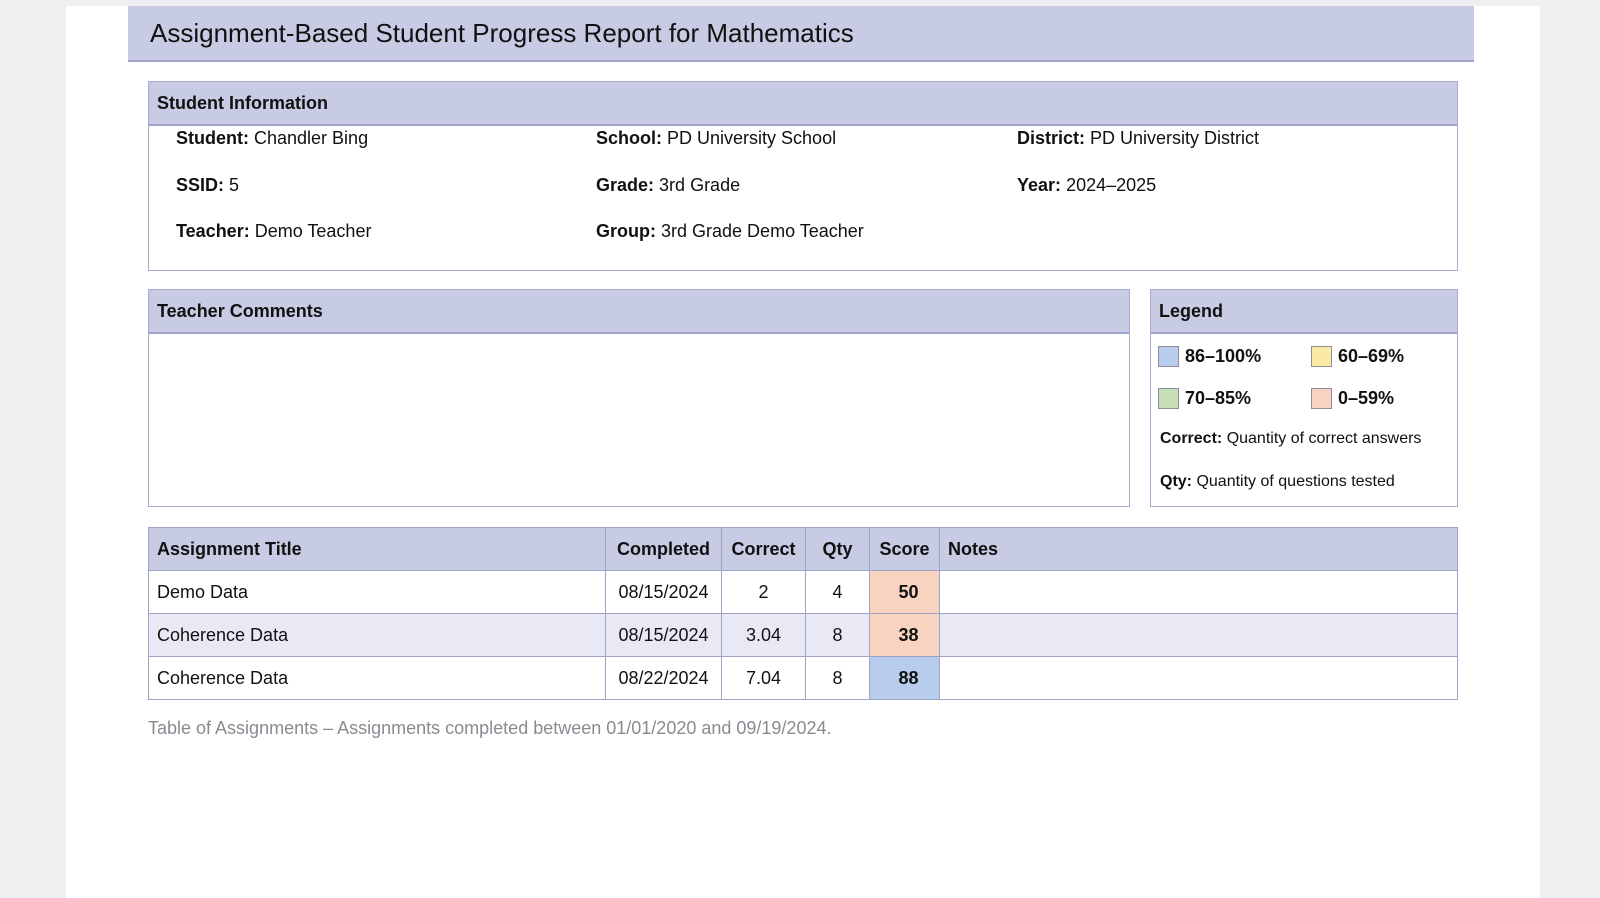 The width and height of the screenshot is (1600, 898). I want to click on legend-item-70-85: 70–85%, so click(1204, 398).